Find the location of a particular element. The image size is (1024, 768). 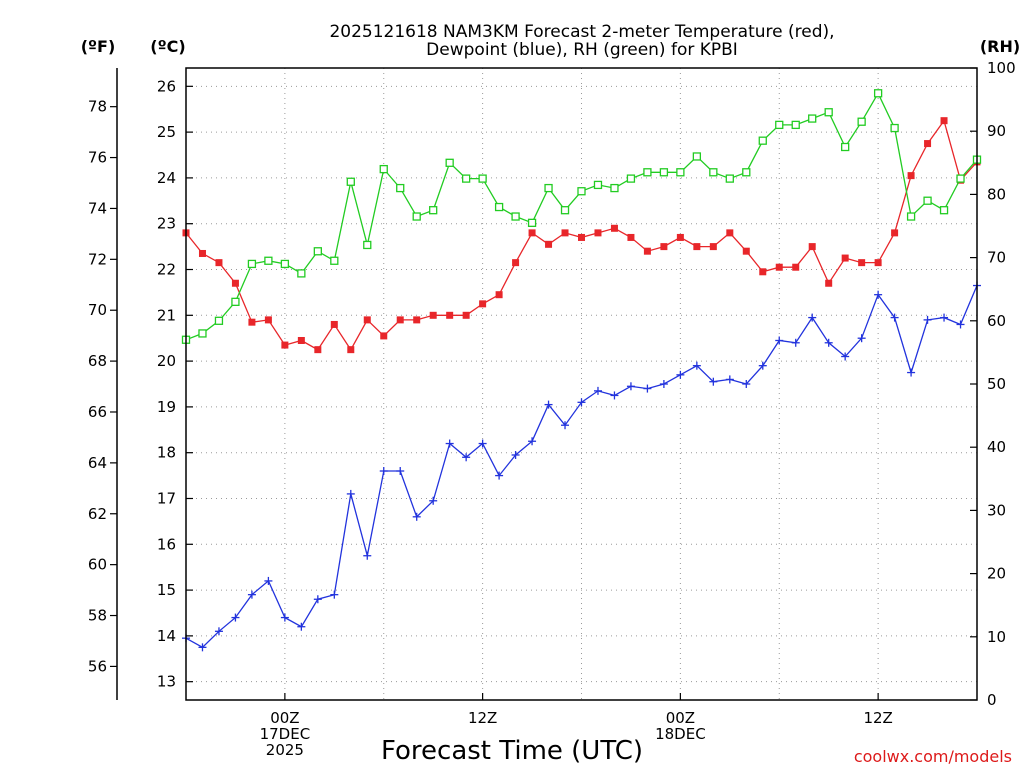

fahrenheit-tick-label: 76 is located at coordinates (97, 158).